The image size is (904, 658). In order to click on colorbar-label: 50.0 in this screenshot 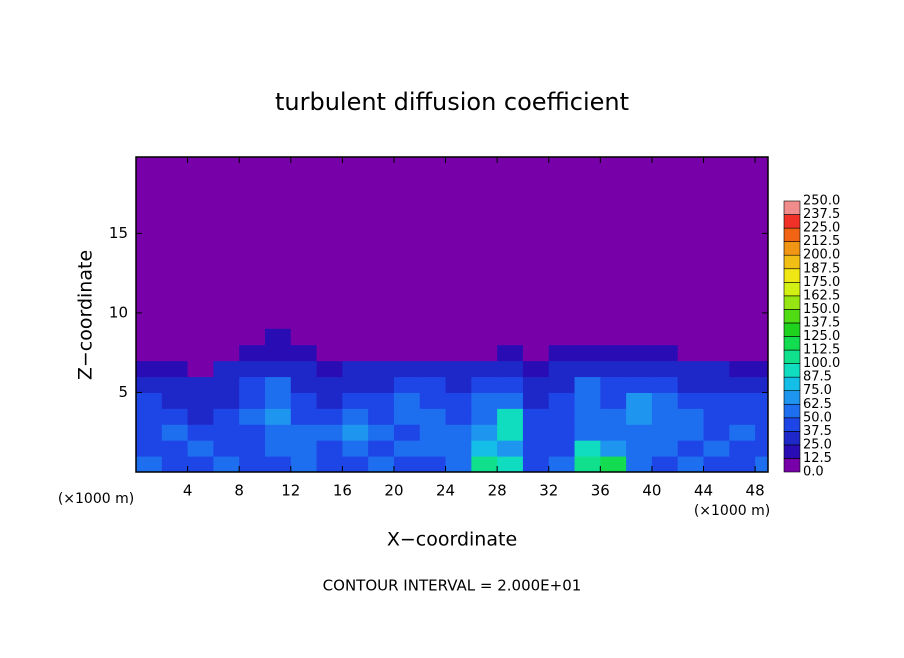, I will do `click(817, 417)`.